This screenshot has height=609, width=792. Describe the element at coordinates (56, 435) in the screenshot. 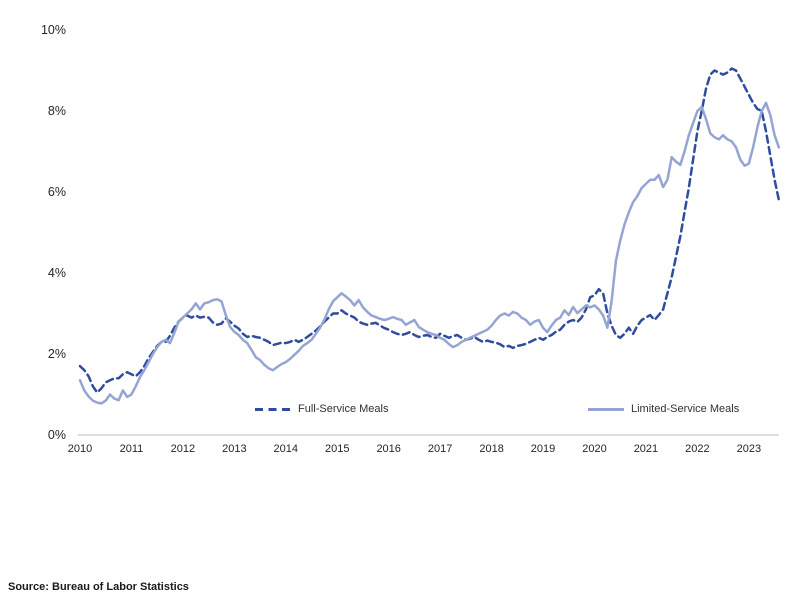

I see `y-tick-label: 0%` at that location.